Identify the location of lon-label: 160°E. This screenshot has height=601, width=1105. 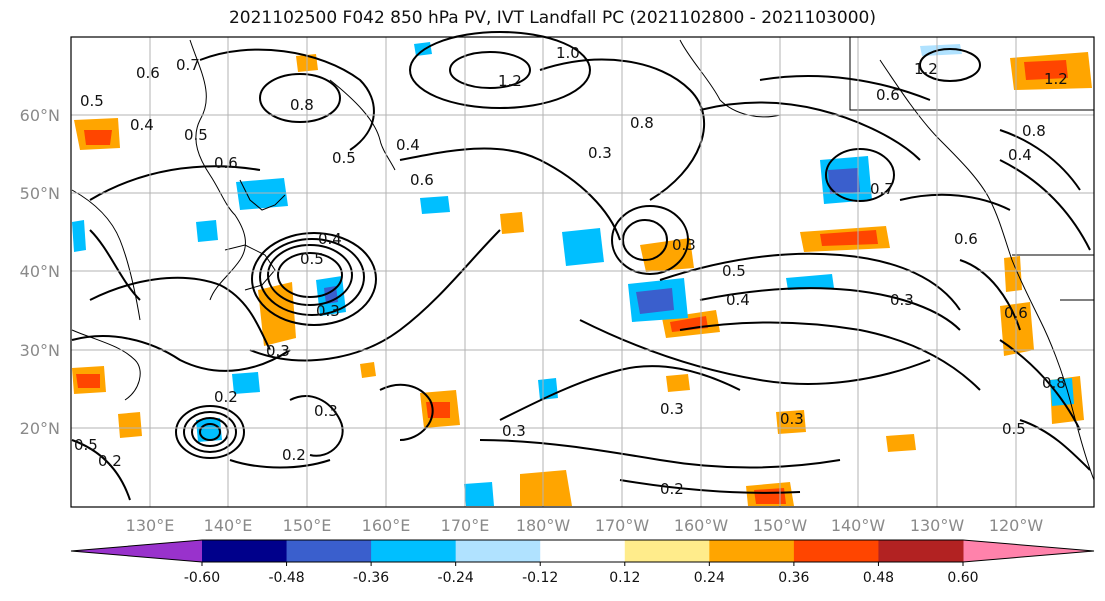
(386, 525).